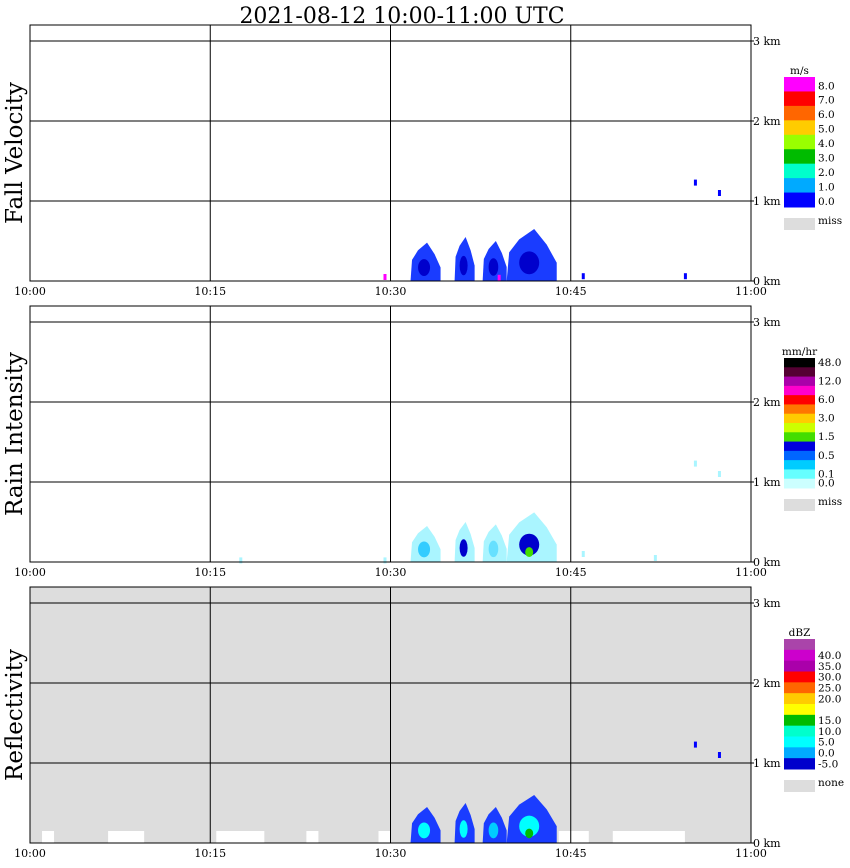 The image size is (850, 868). I want to click on legend-label: 20.0, so click(829, 699).